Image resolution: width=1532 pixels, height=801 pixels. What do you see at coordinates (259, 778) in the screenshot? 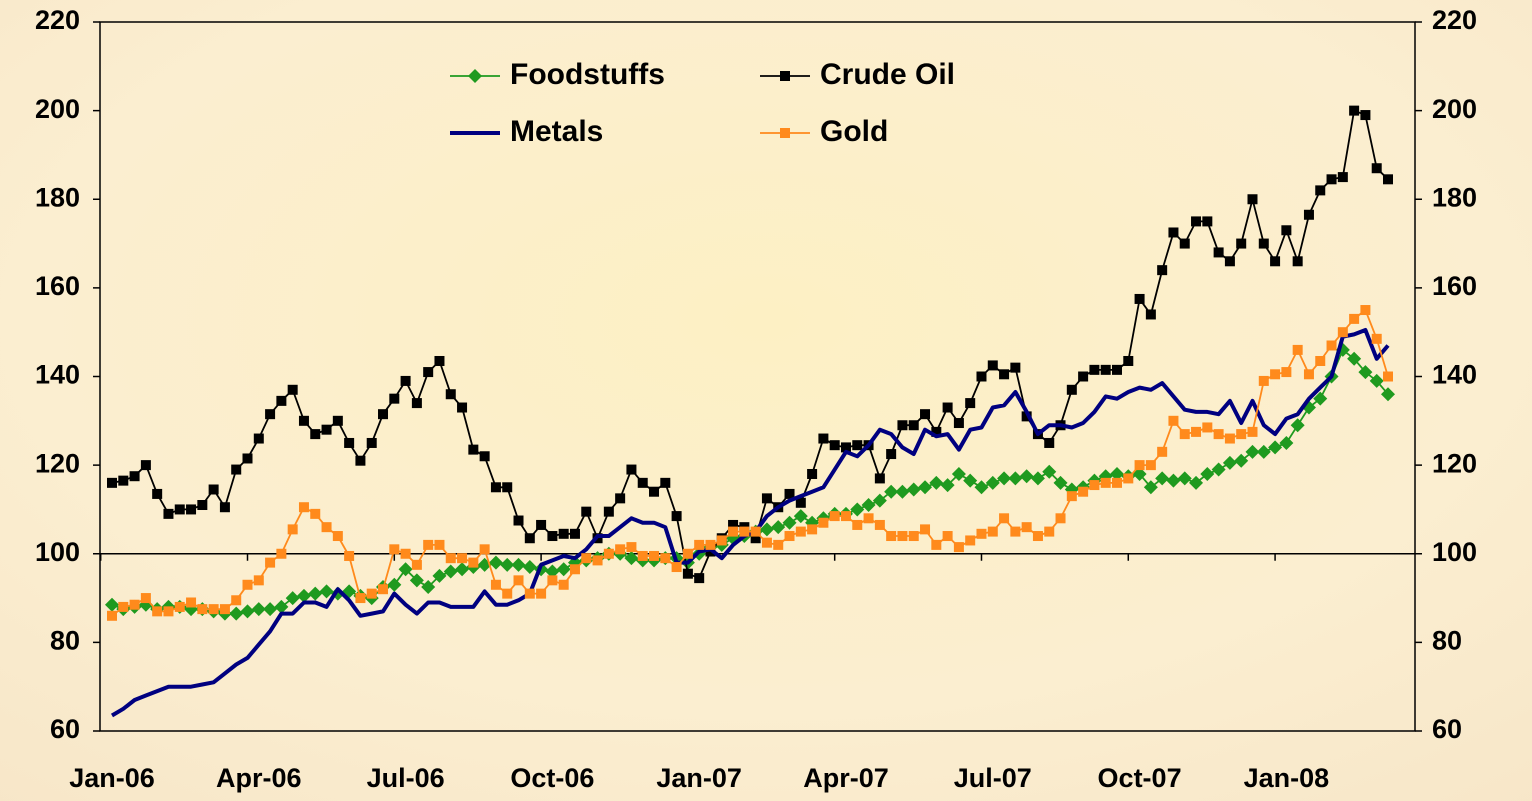
I see `x-tick-label: Apr-06` at bounding box center [259, 778].